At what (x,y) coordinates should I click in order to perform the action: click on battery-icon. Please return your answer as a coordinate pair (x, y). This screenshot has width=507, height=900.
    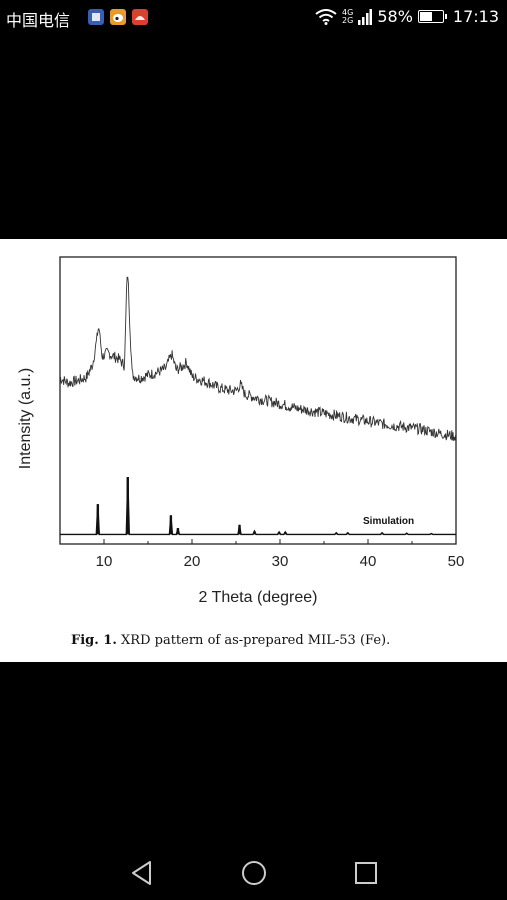
    Looking at the image, I should click on (432, 16).